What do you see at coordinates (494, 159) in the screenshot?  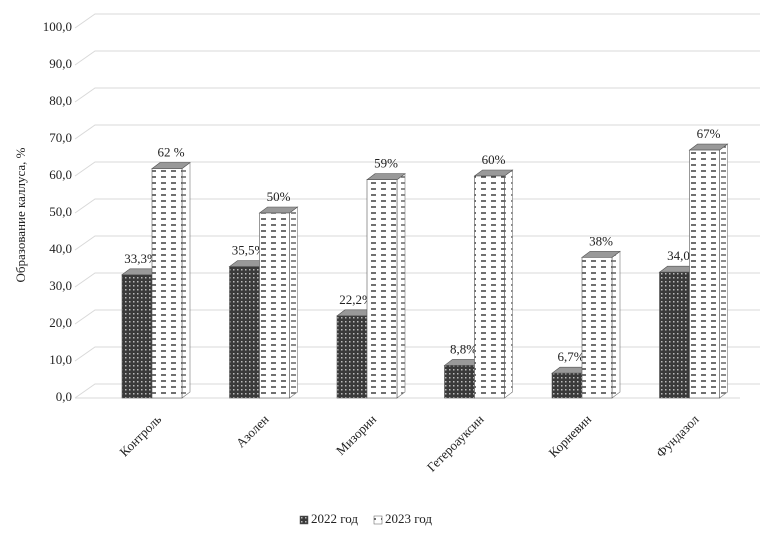 I see `value-label: 60%` at bounding box center [494, 159].